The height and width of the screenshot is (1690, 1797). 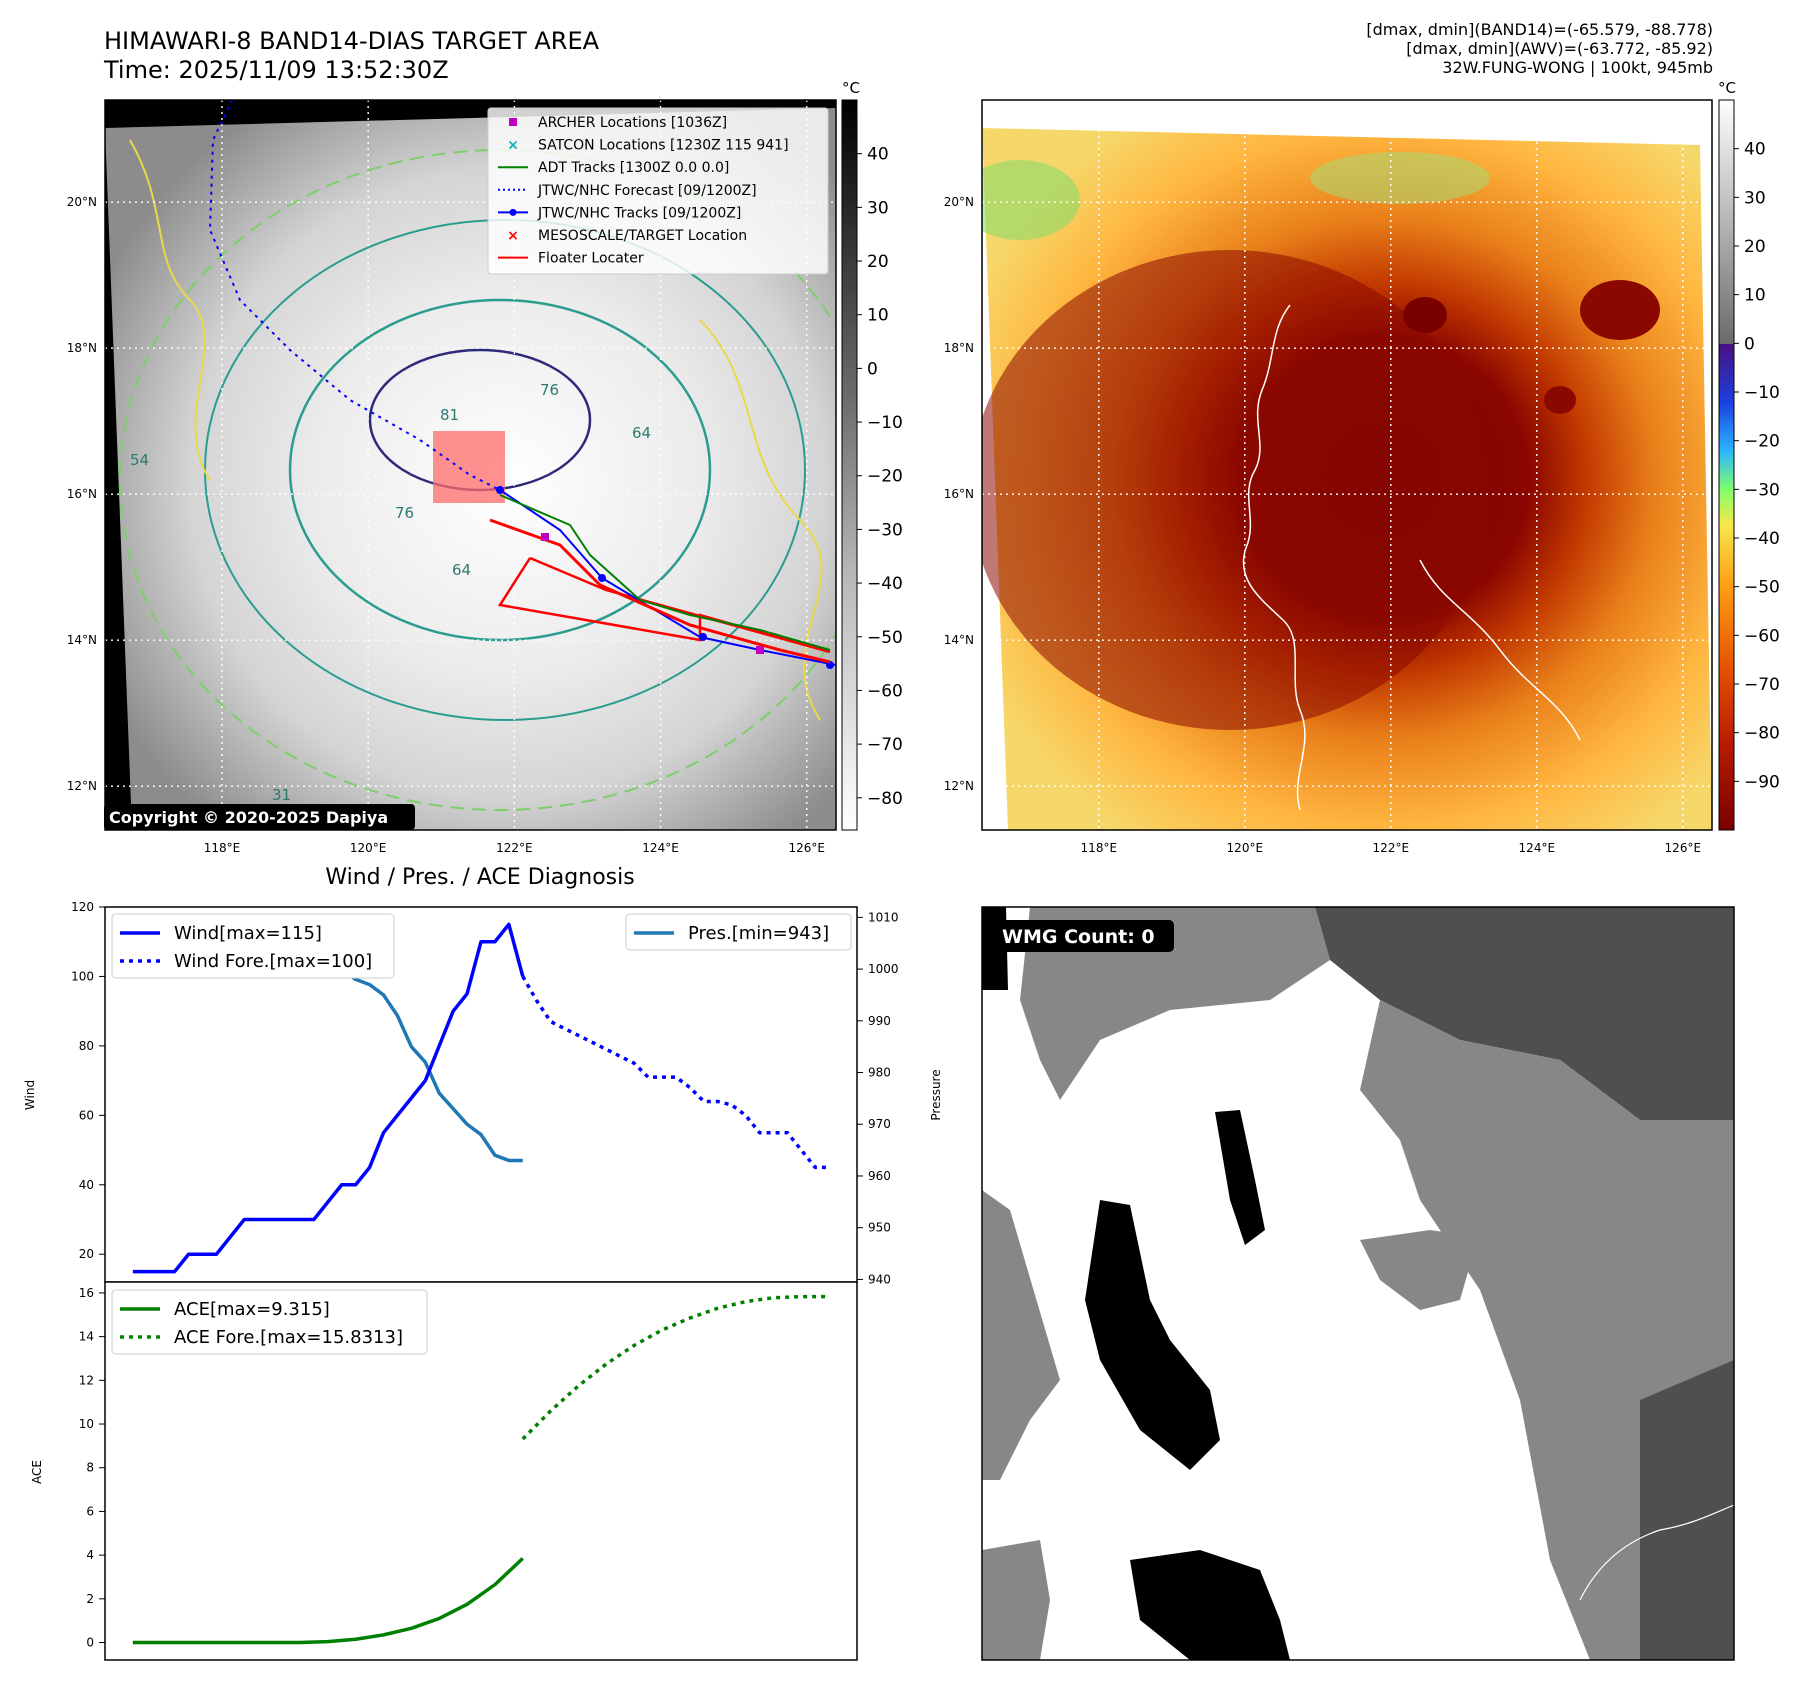 I want to click on figure-title: HIMAWARI-8 BAND14-DIAS TARGET AREA, so click(x=352, y=41).